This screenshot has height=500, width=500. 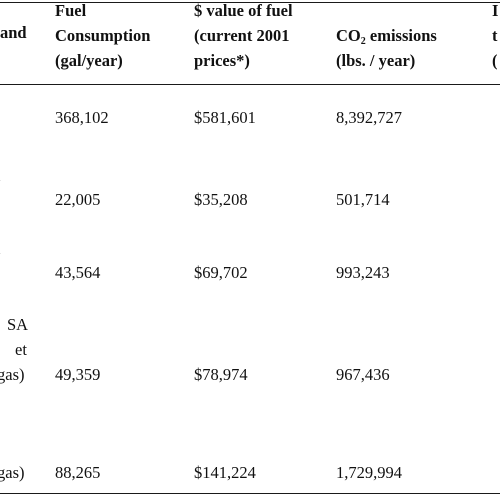 What do you see at coordinates (363, 374) in the screenshot?
I see `row4-co2: 967,436` at bounding box center [363, 374].